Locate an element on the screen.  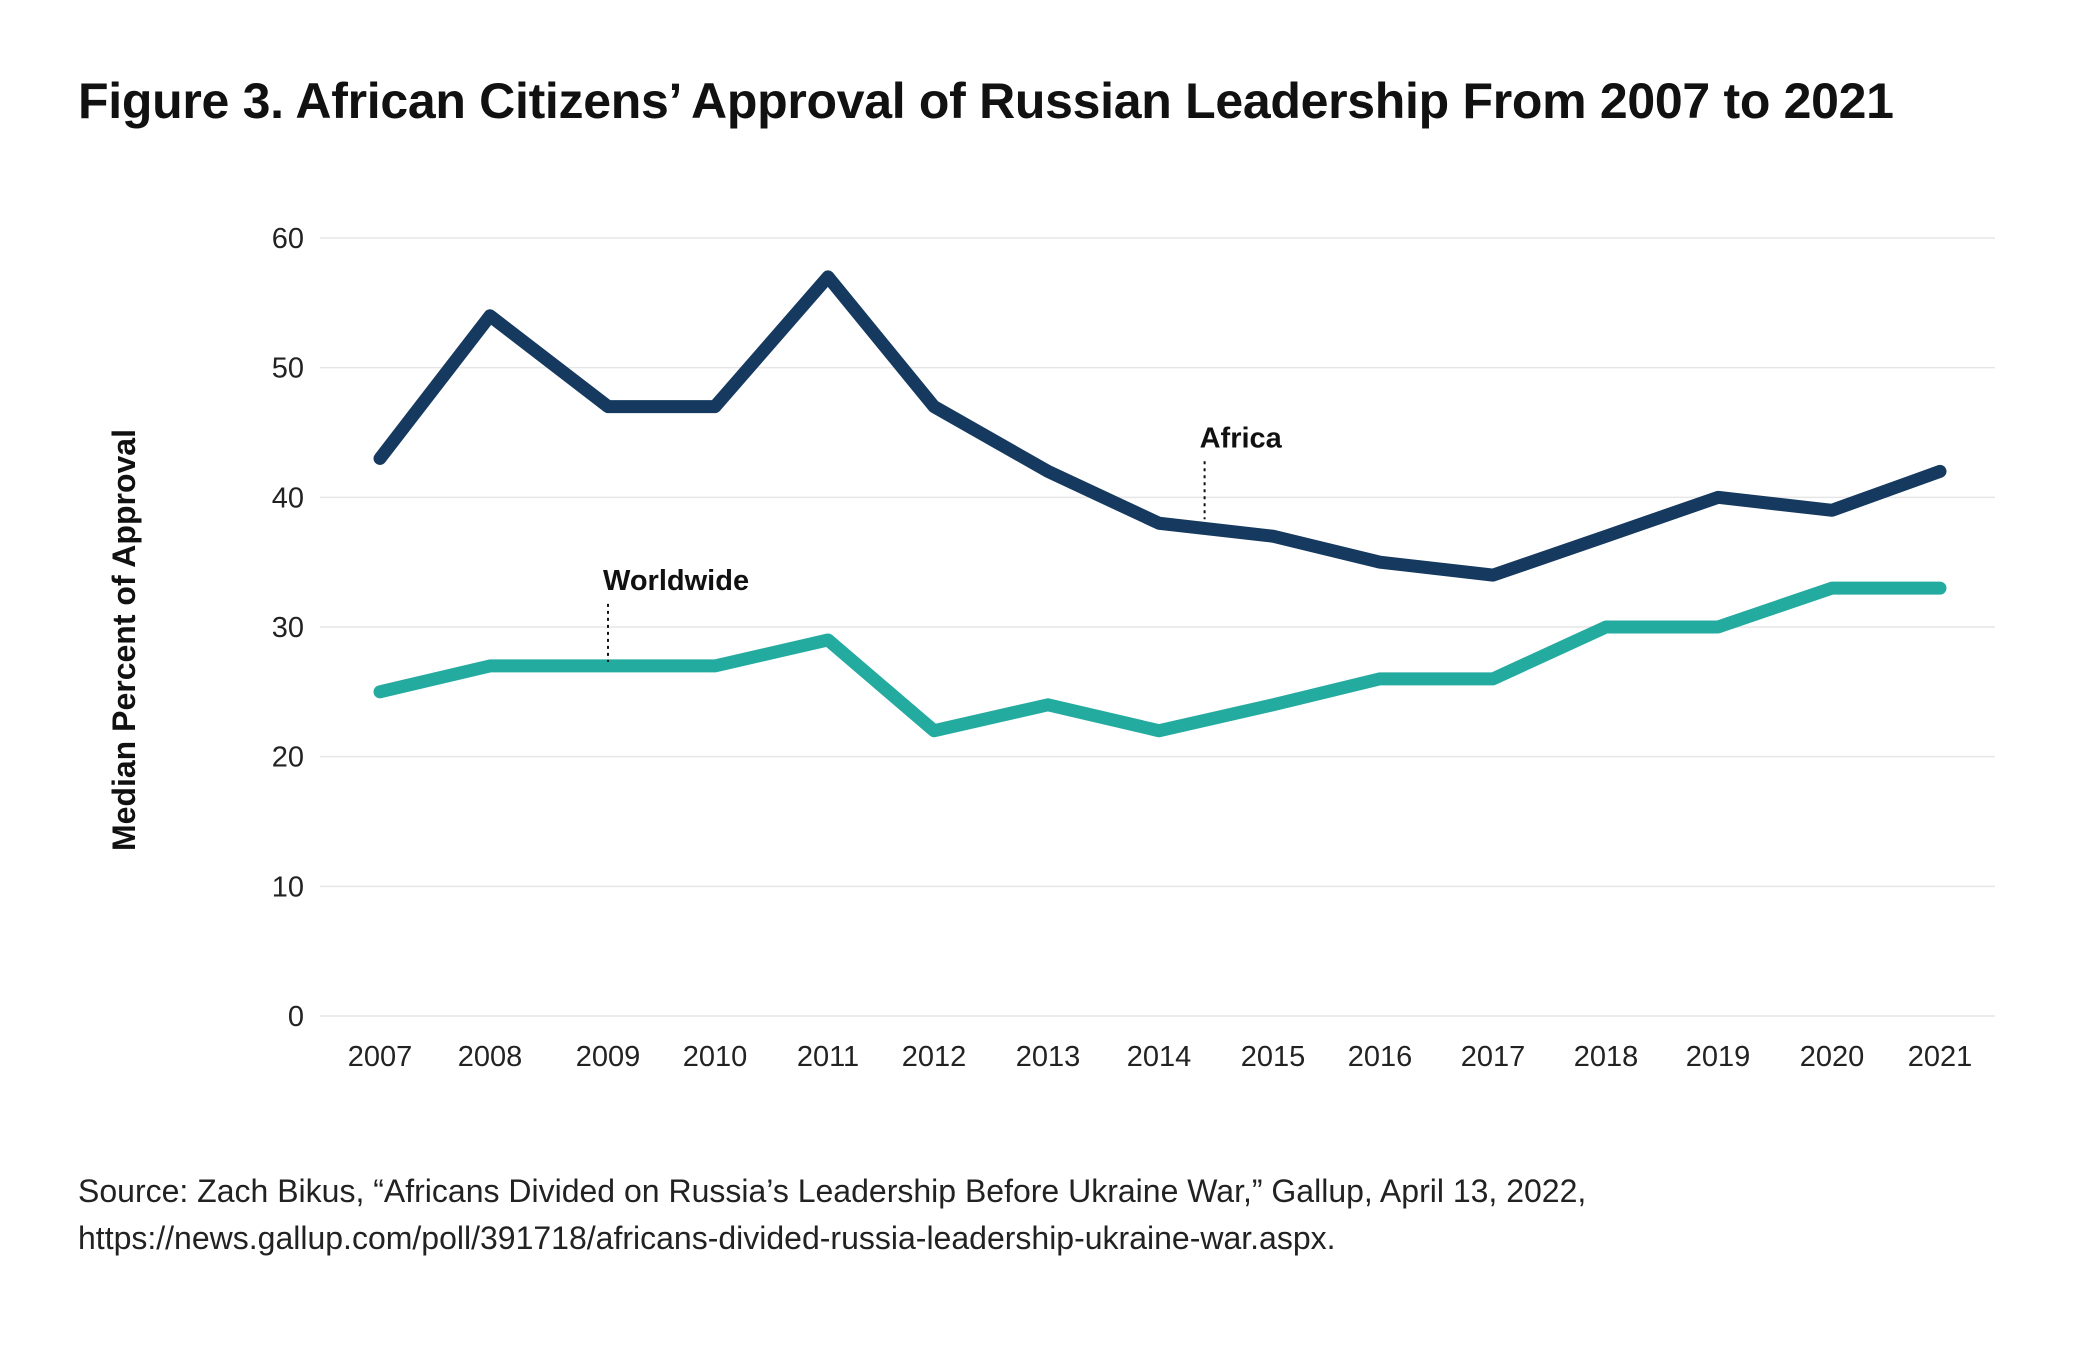
x-tick-label: 2013 is located at coordinates (1048, 1057).